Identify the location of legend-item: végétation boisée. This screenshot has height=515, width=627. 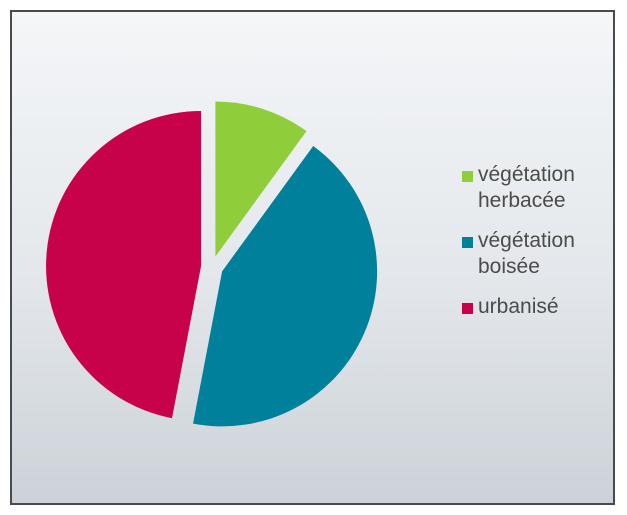
(542, 254).